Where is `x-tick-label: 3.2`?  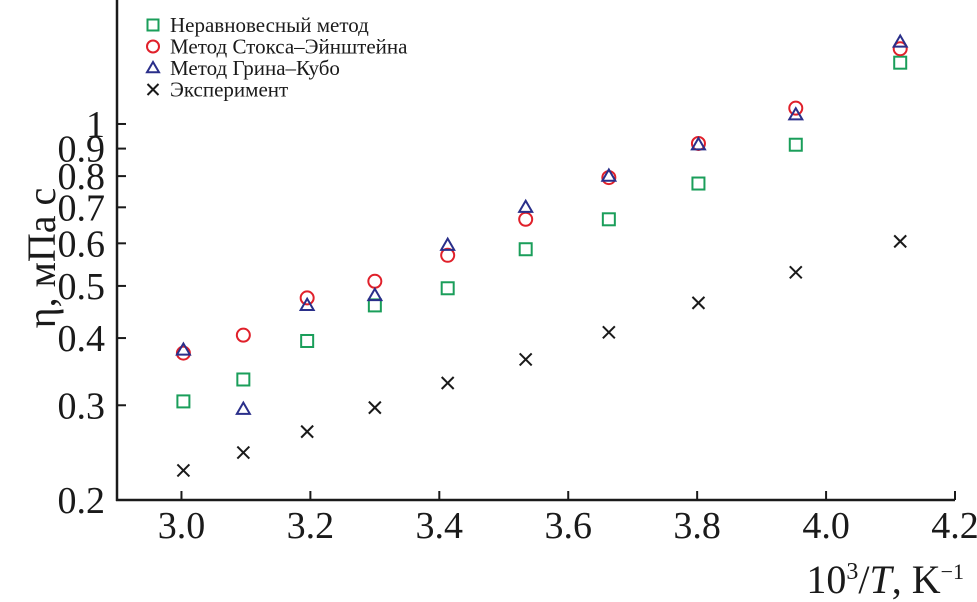 x-tick-label: 3.2 is located at coordinates (311, 526).